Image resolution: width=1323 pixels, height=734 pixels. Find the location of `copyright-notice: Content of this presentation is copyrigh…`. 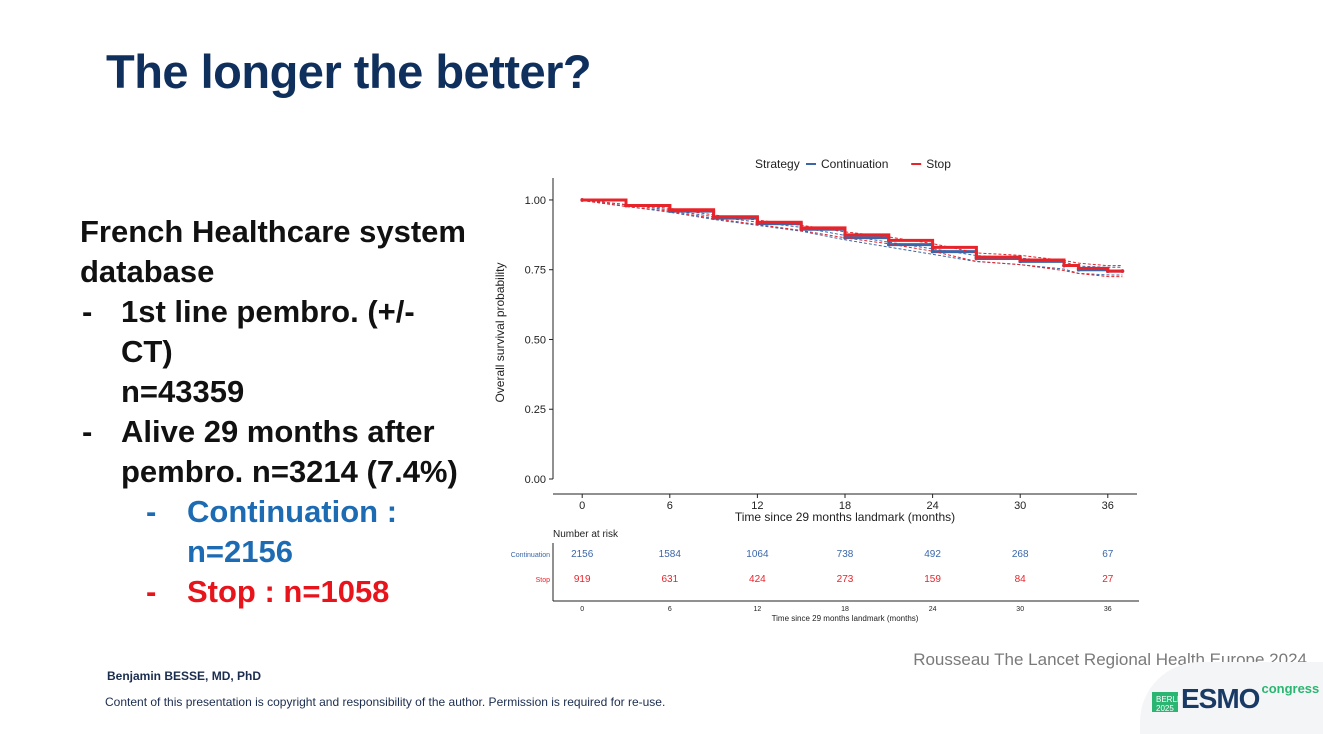

copyright-notice: Content of this presentation is copyrigh… is located at coordinates (385, 702).